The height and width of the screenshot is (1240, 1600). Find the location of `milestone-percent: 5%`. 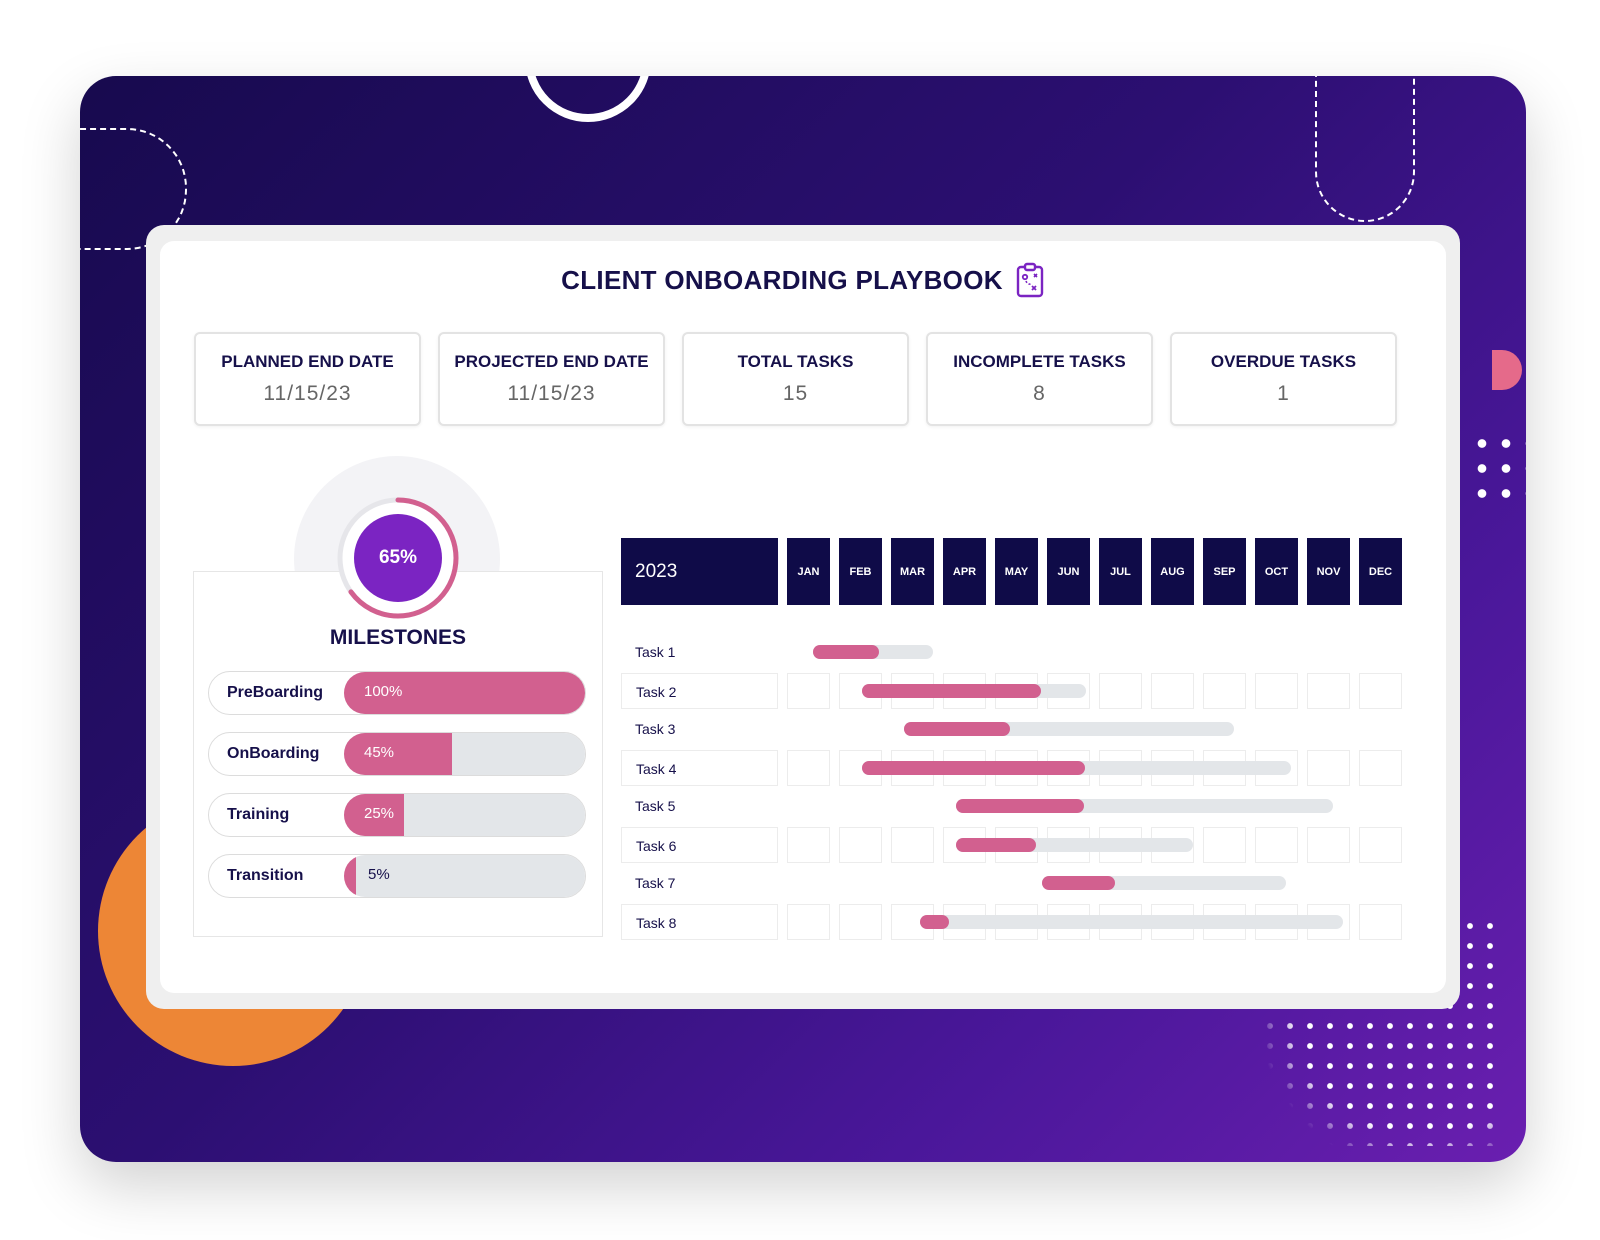

milestone-percent: 5% is located at coordinates (379, 874).